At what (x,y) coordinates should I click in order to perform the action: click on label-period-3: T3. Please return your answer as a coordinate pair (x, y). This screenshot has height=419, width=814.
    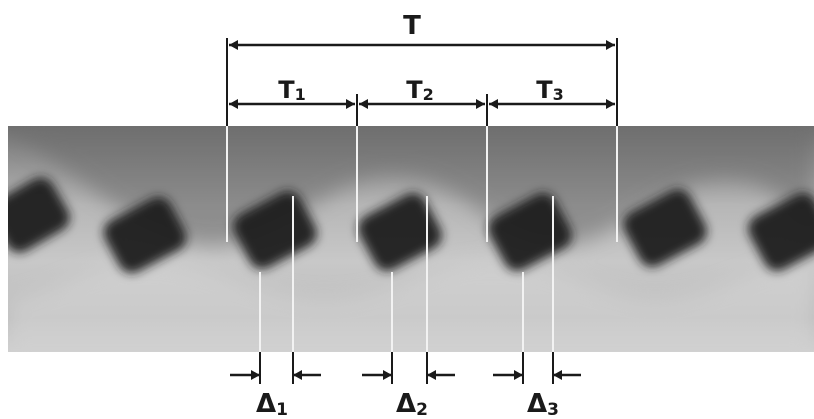
    Looking at the image, I should click on (550, 90).